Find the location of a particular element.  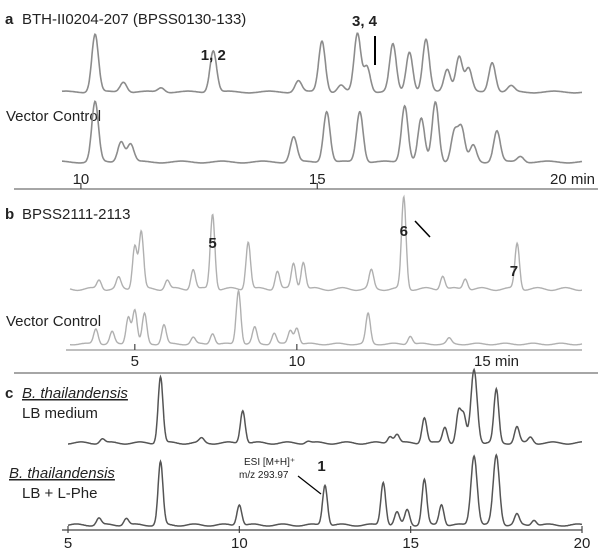

panel-b-control-label: Vector Control is located at coordinates (53, 321).